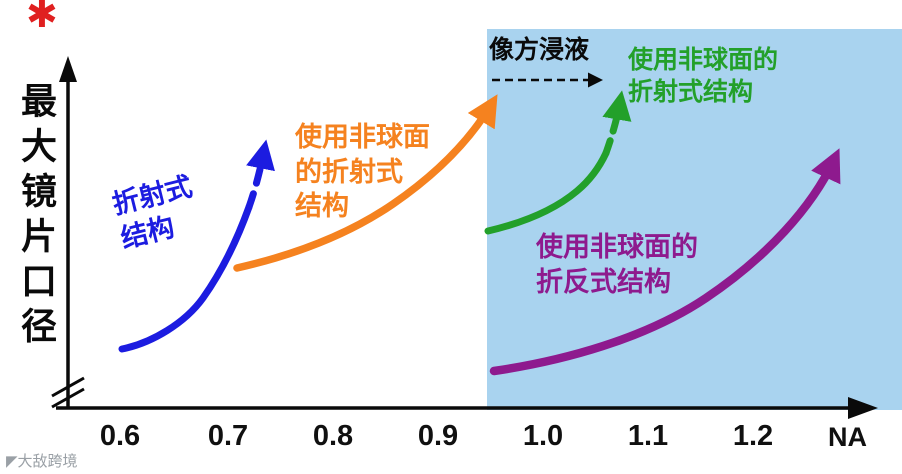  I want to click on curve-green-solid, so click(547, 192).